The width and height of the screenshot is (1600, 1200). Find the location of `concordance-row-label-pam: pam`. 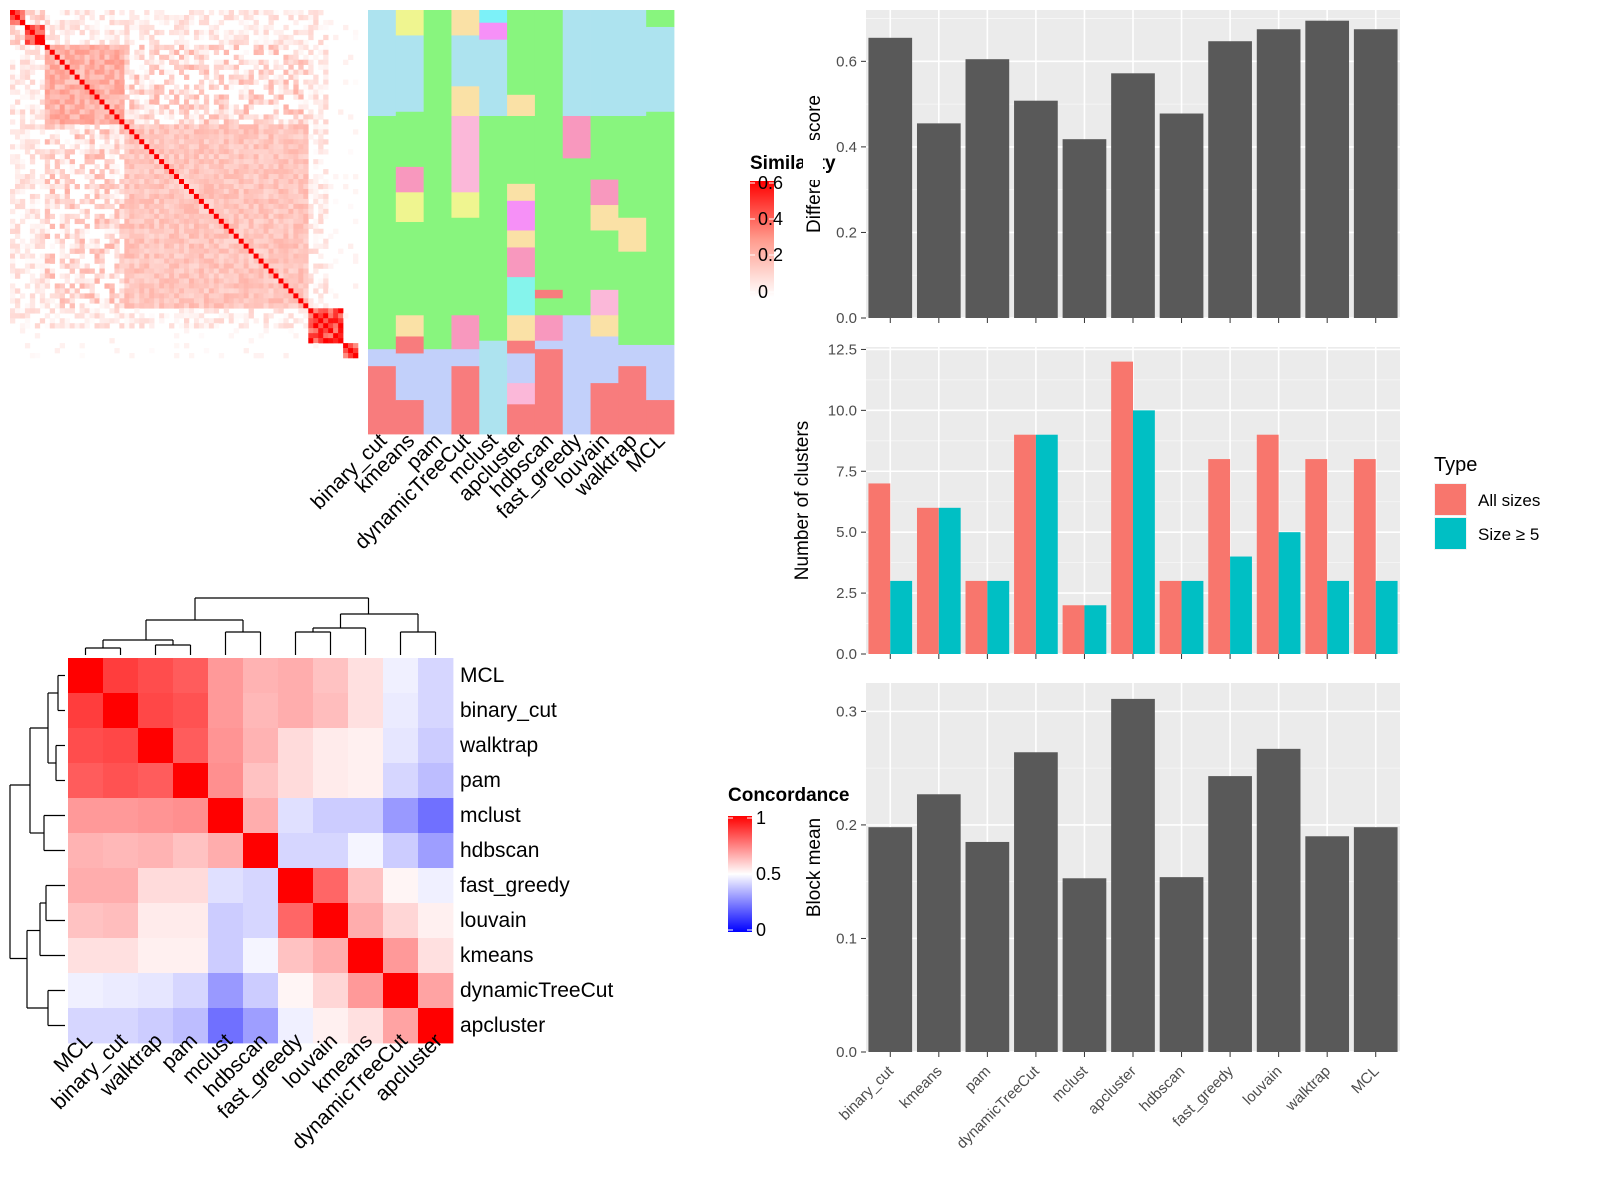

concordance-row-label-pam: pam is located at coordinates (480, 780).